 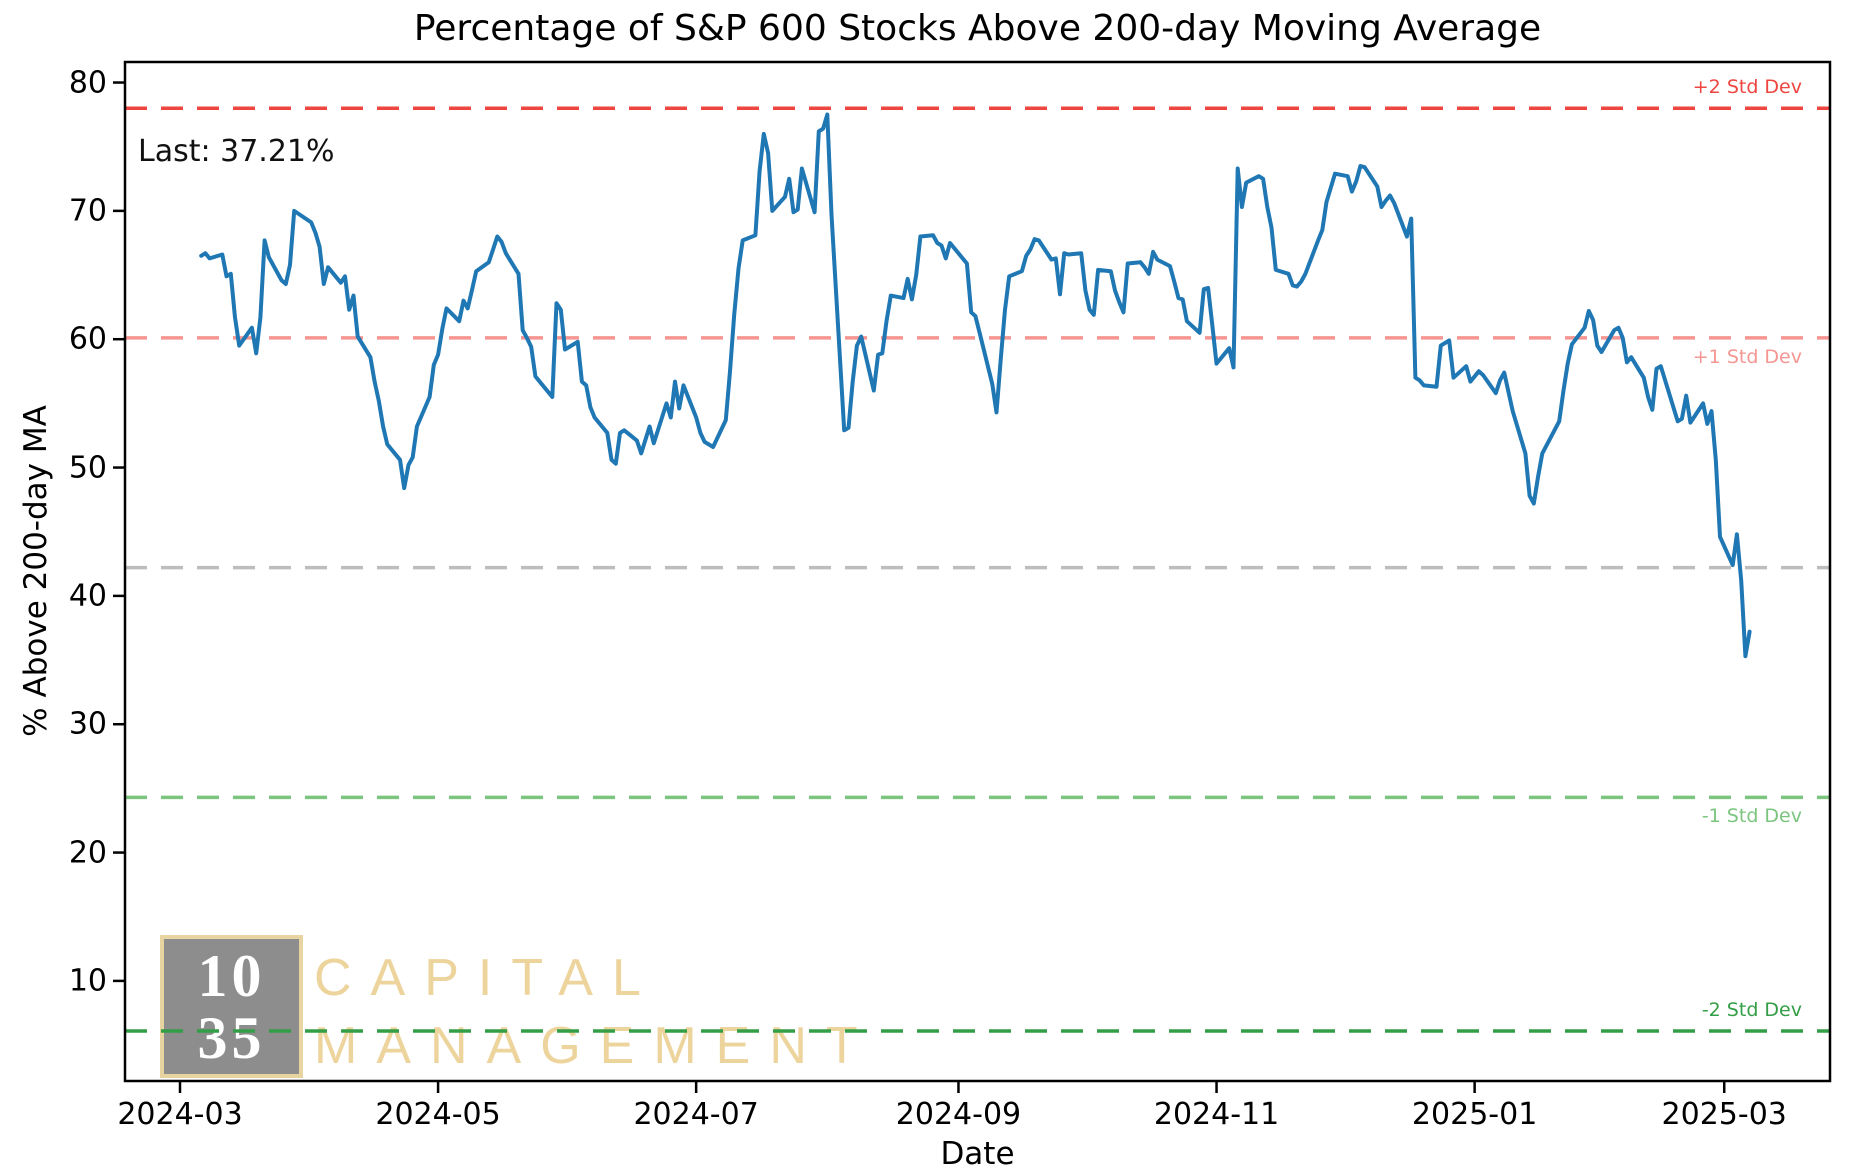 I want to click on watermark-word-capital: CAPITAL, so click(x=487, y=978).